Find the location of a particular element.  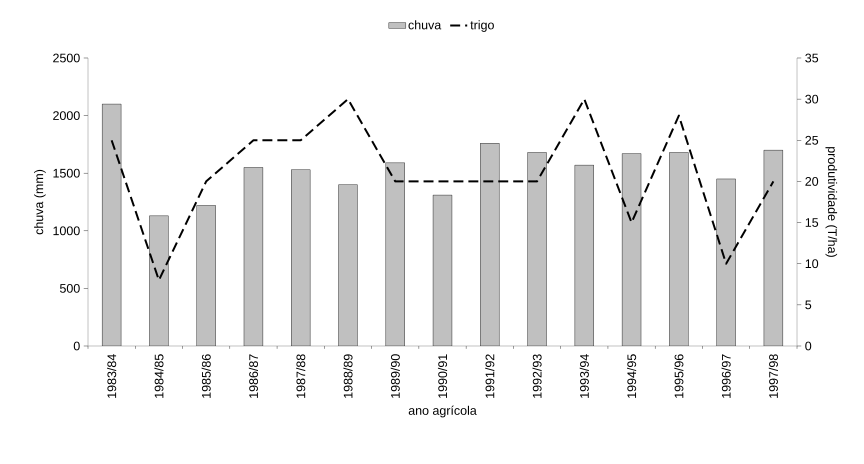

y2-tick-label: 35 is located at coordinates (811, 58).